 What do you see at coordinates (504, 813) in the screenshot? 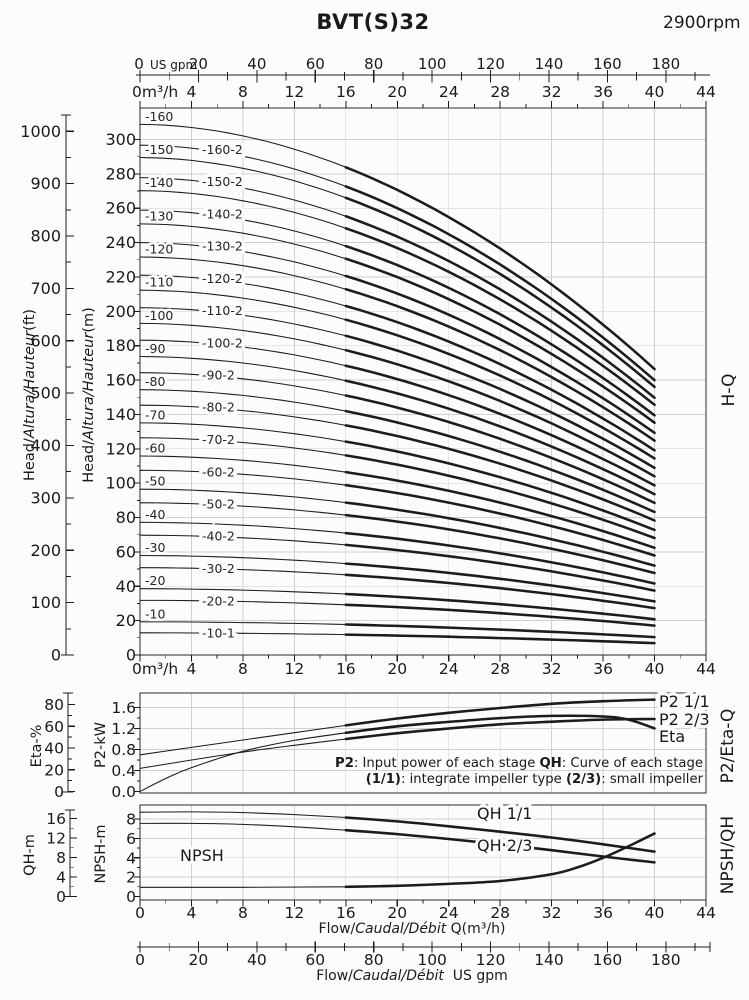
I see `series-label: QH 1/1` at bounding box center [504, 813].